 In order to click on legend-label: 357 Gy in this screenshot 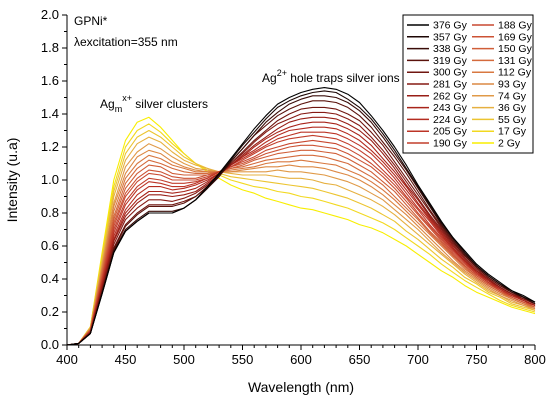, I will do `click(450, 37)`.